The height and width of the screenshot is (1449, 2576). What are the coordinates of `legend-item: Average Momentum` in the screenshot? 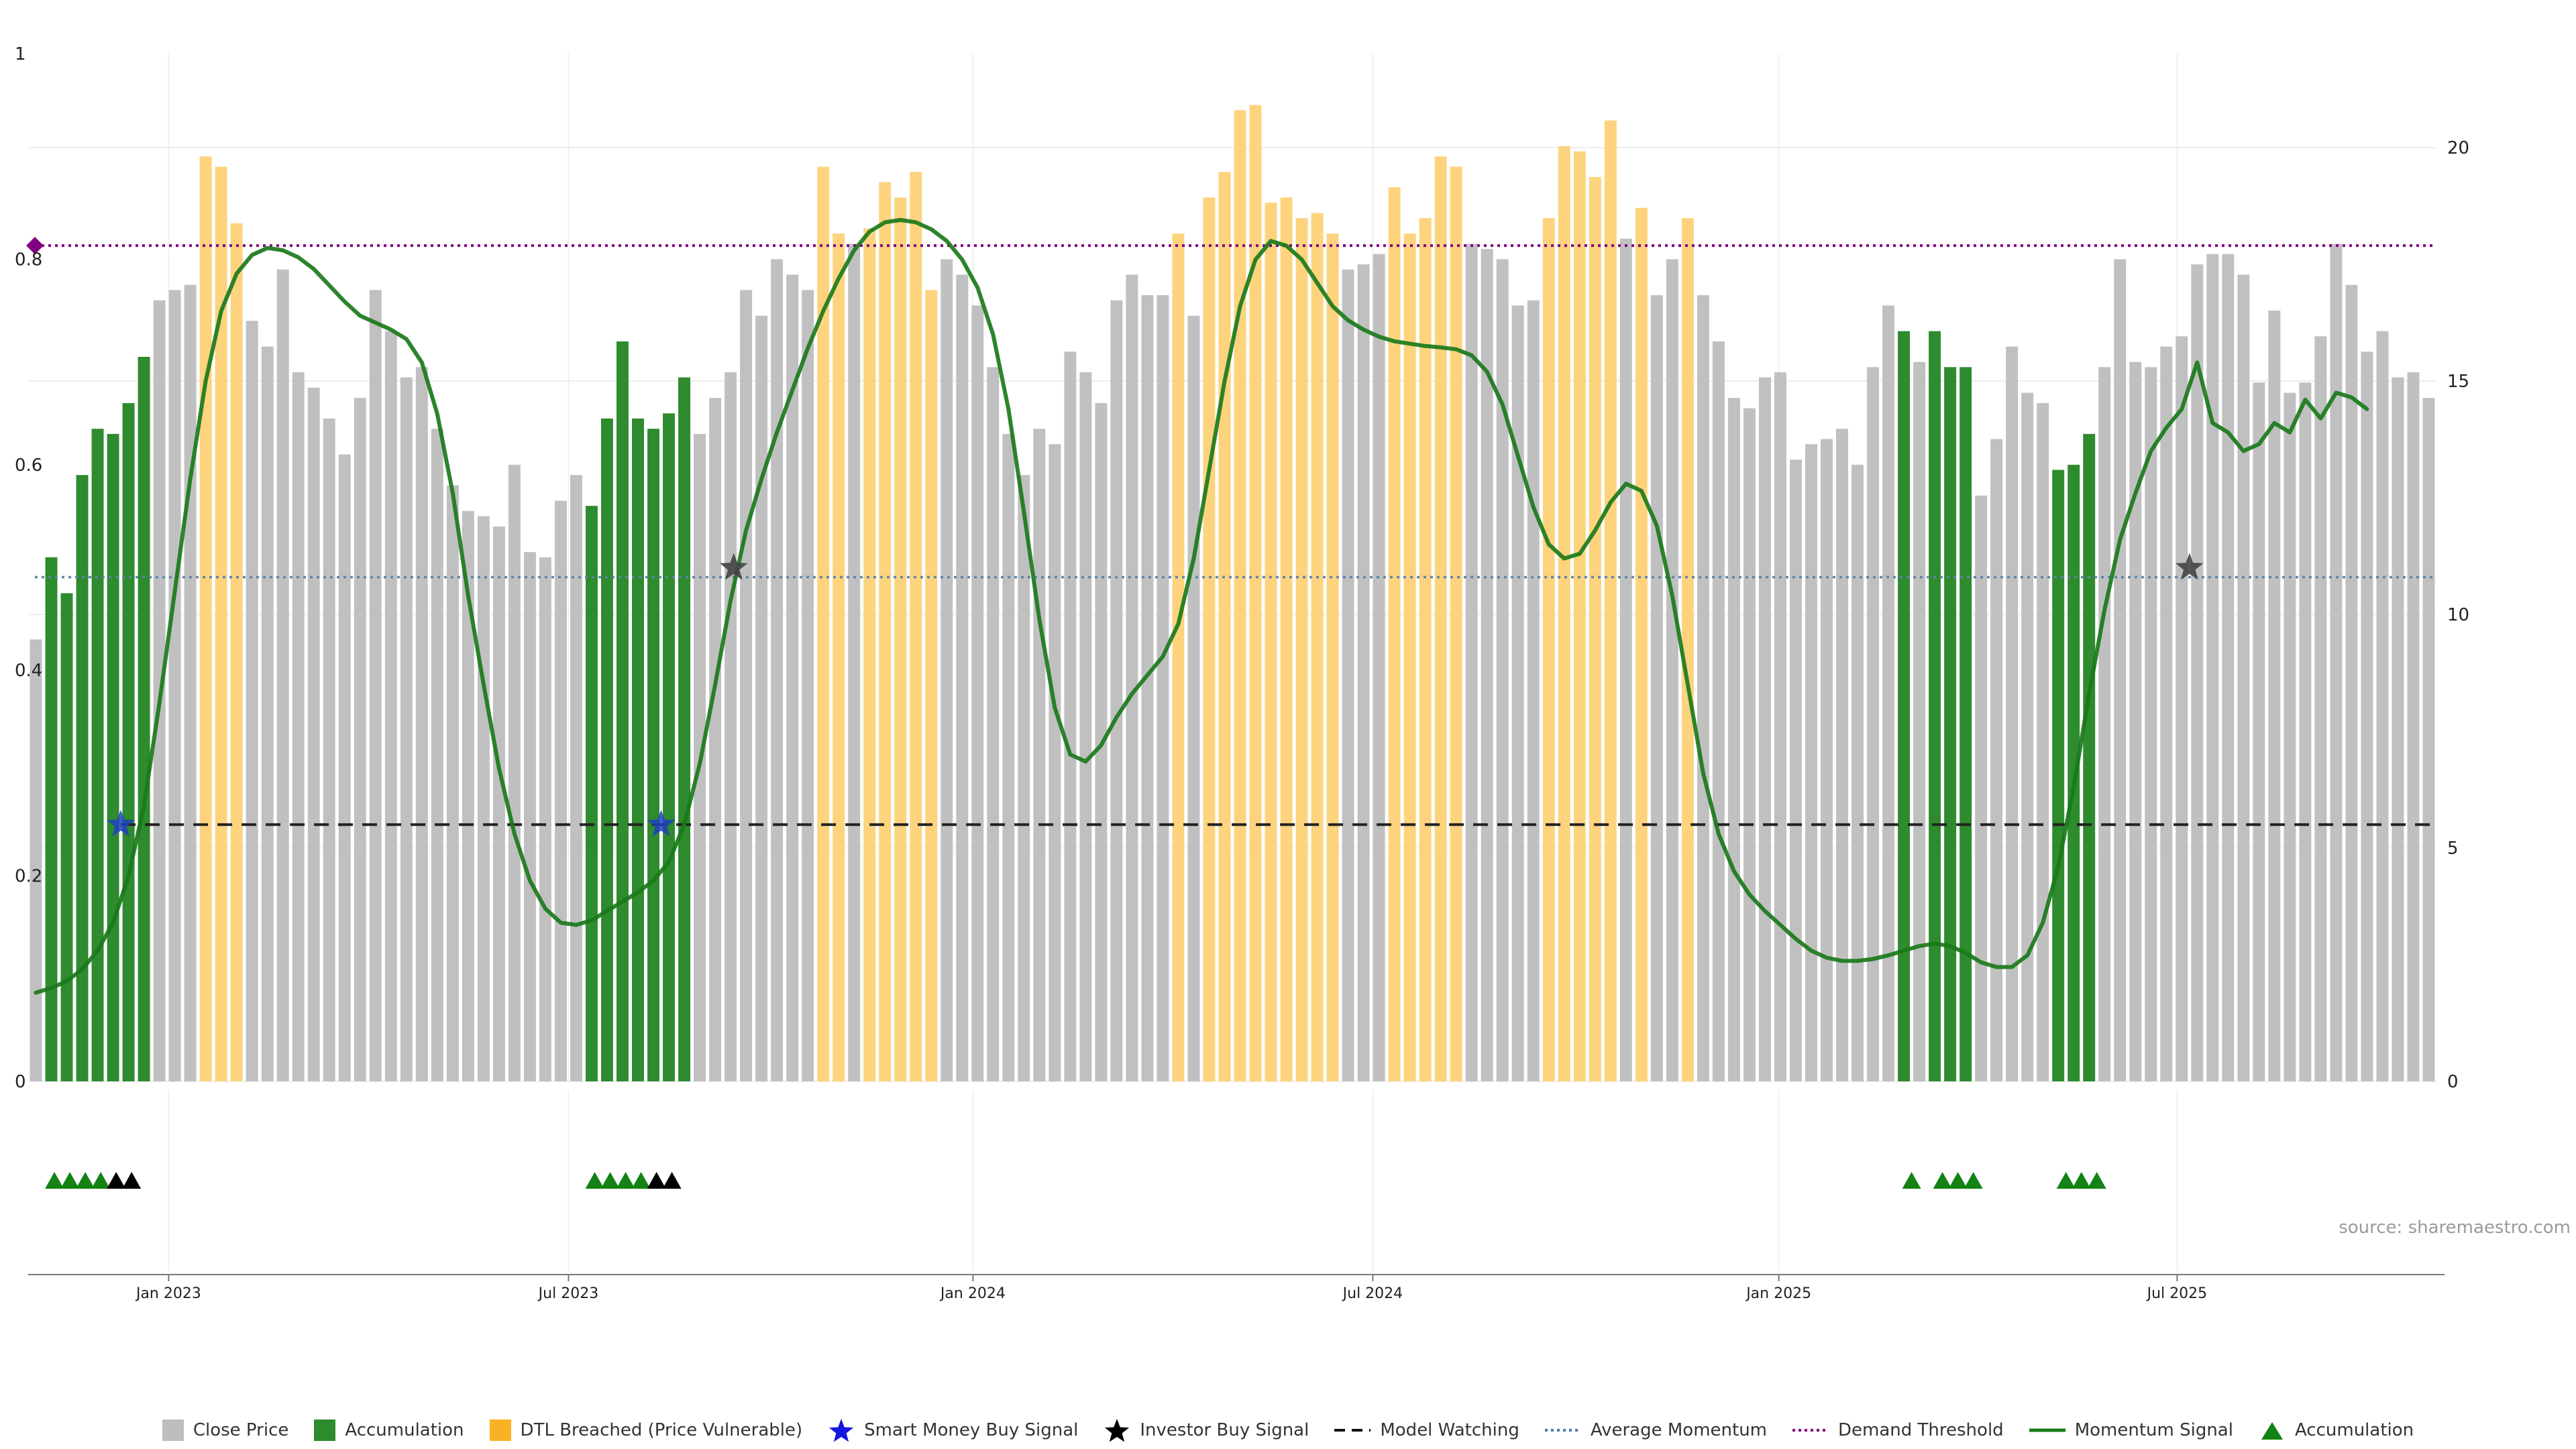 It's located at (1655, 1430).